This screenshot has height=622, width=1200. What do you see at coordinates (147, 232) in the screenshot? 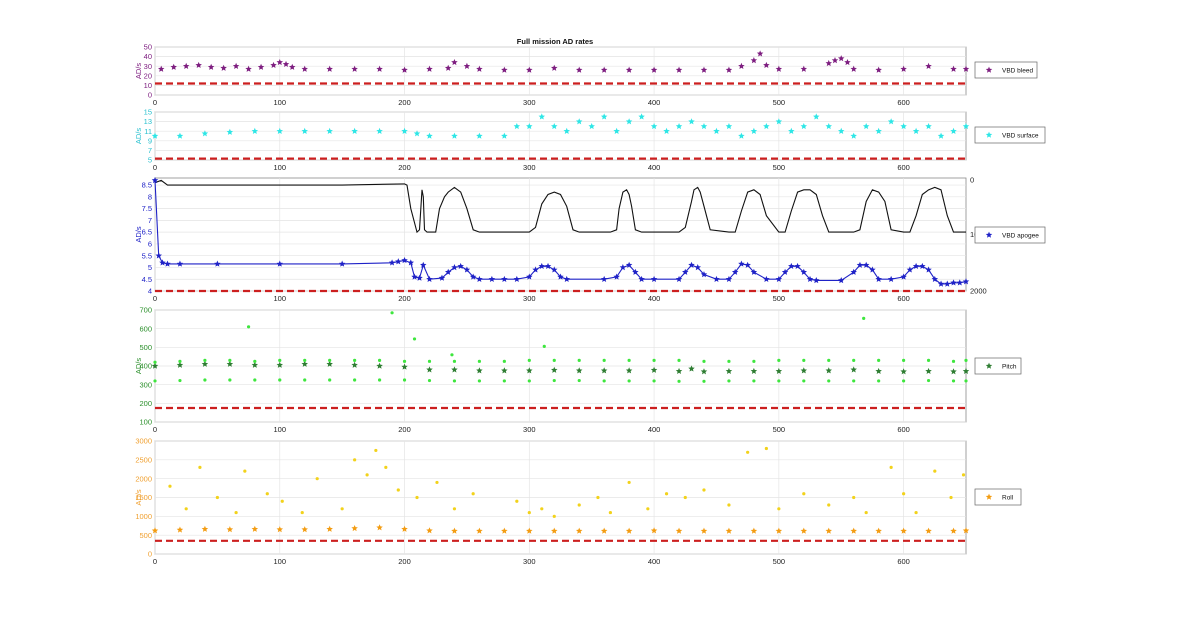
I see `y-tick-label: 6.5` at bounding box center [147, 232].